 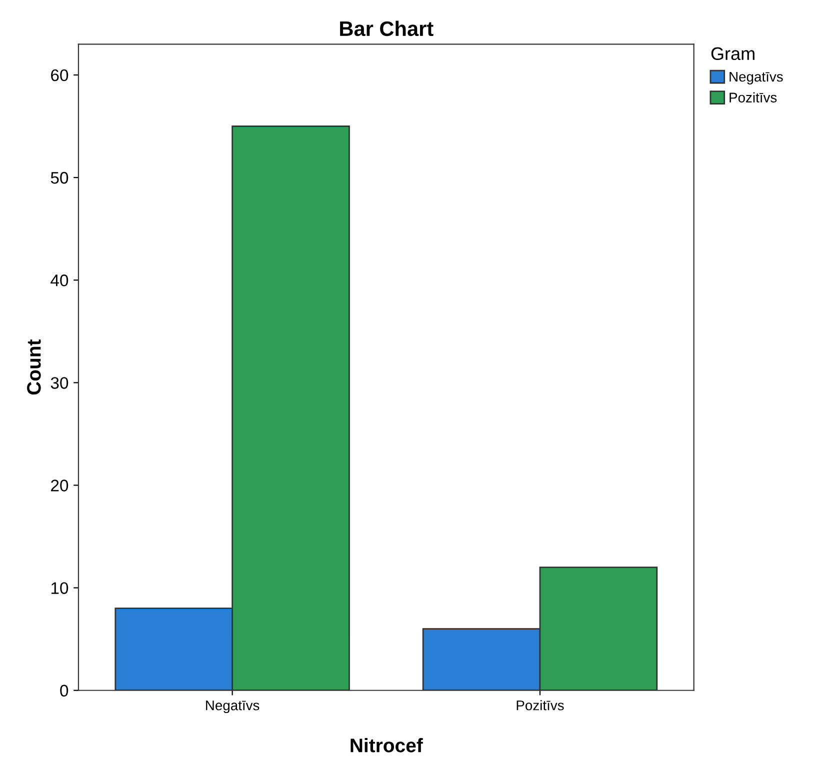 I want to click on y-tick-label: 30, so click(x=59, y=383).